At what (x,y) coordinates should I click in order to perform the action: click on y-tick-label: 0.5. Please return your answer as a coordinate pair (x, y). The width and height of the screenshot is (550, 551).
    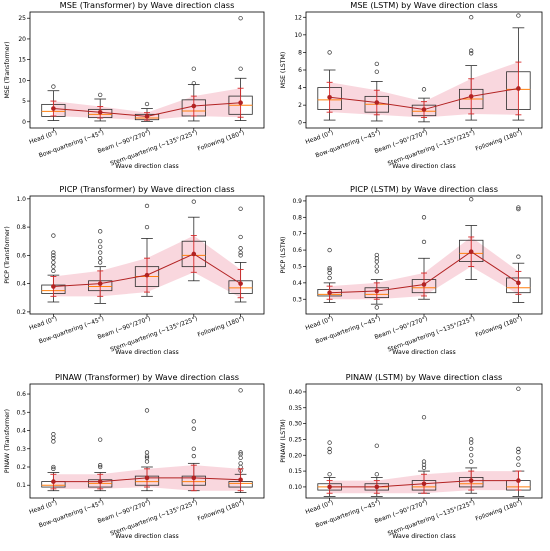
    Looking at the image, I should click on (297, 266).